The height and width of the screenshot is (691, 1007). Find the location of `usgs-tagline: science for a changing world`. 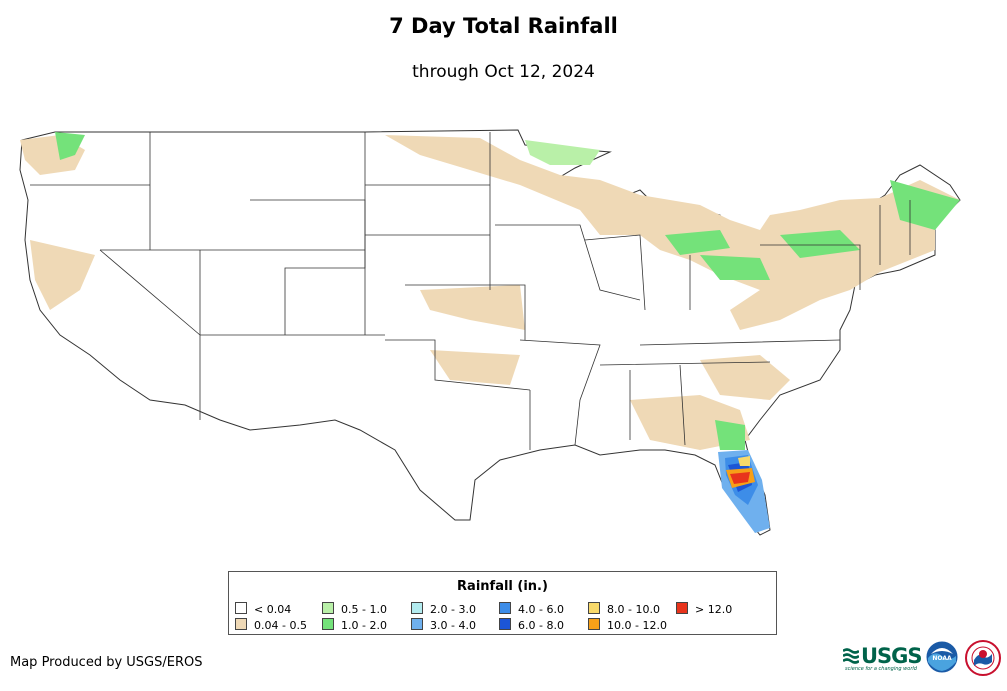

usgs-tagline: science for a changing world is located at coordinates (881, 669).